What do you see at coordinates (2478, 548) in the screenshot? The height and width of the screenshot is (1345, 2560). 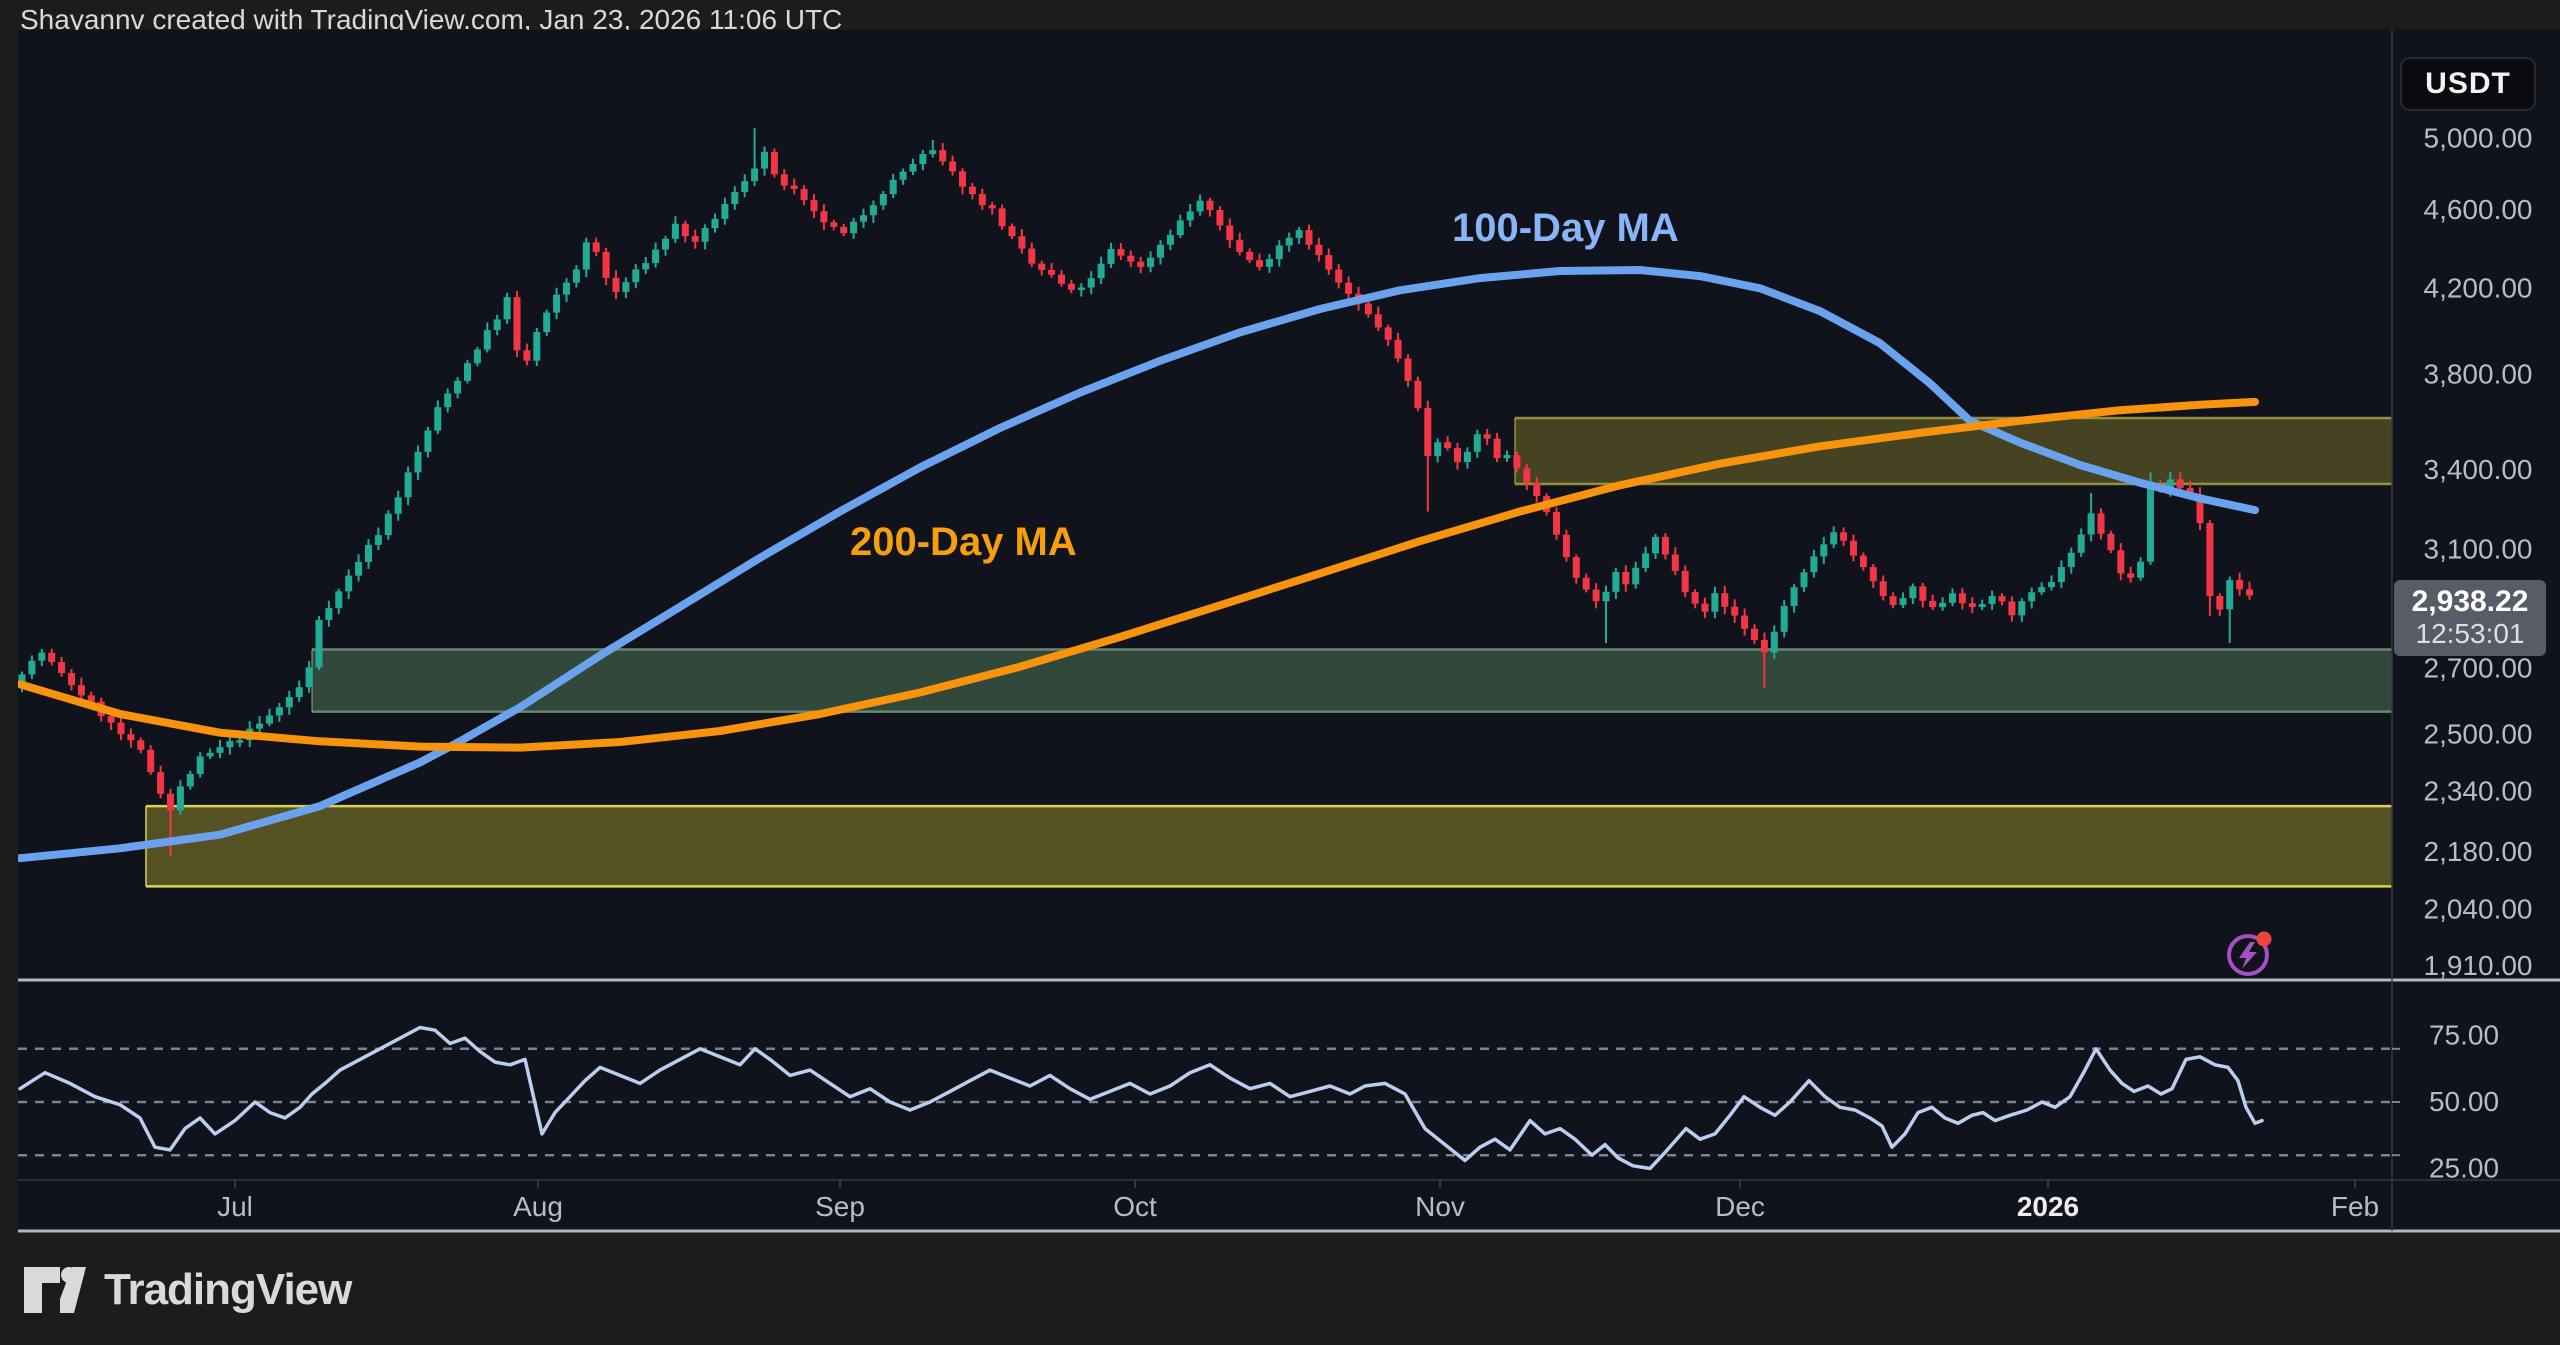 I see `price-tick-label: 3,100.00` at bounding box center [2478, 548].